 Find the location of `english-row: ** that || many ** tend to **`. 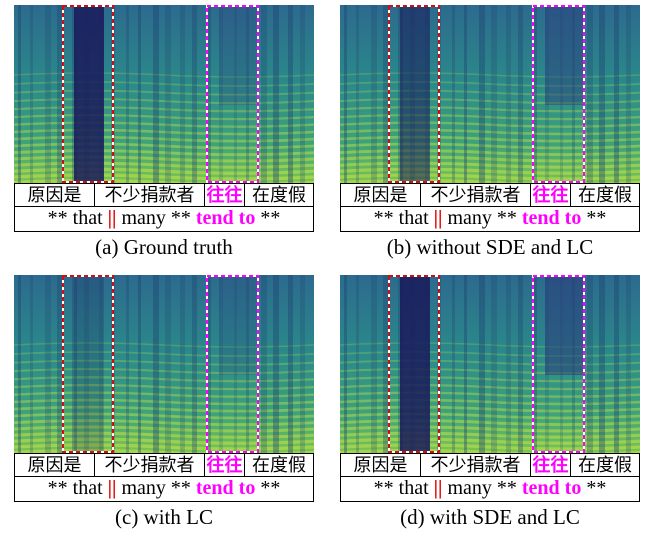

english-row: ** that || many ** tend to ** is located at coordinates (164, 489).